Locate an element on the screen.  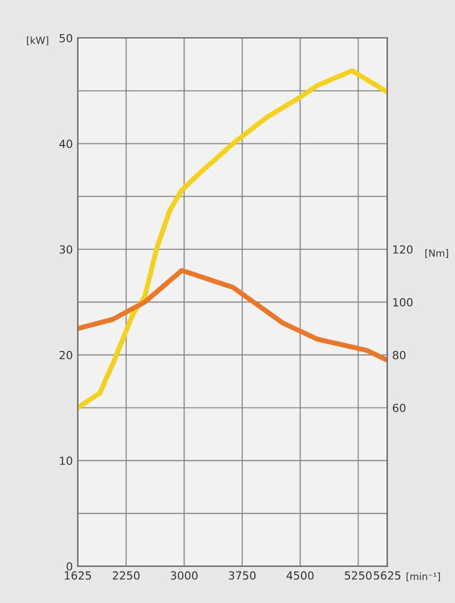
y-tick-label: 50 is located at coordinates (66, 38).